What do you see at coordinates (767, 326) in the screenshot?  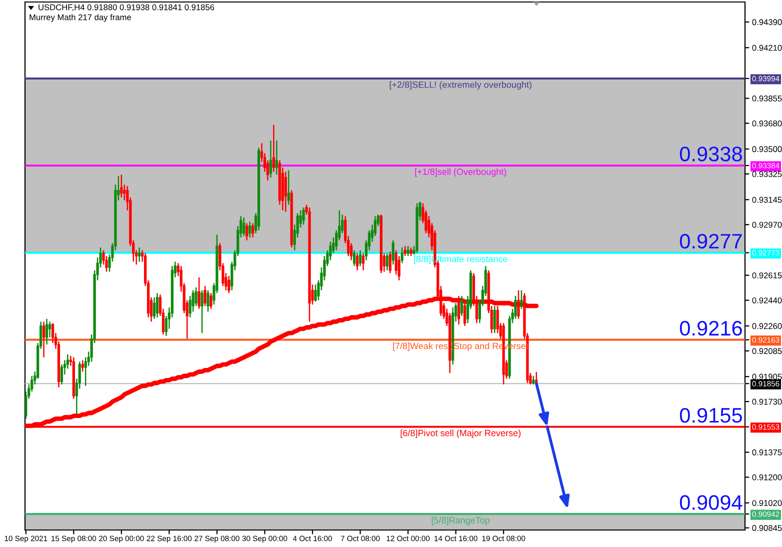 I see `y-tick-label: 0.92260` at bounding box center [767, 326].